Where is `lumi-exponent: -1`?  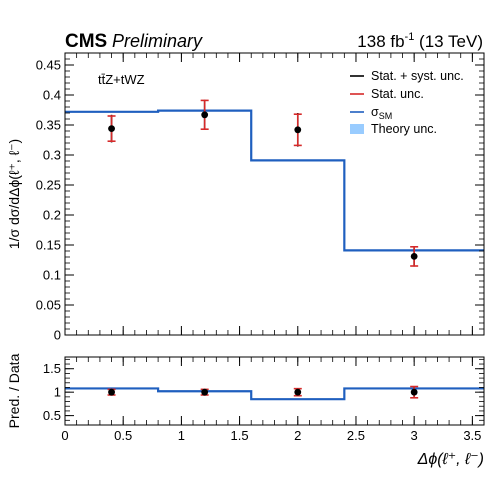
lumi-exponent: -1 is located at coordinates (410, 37).